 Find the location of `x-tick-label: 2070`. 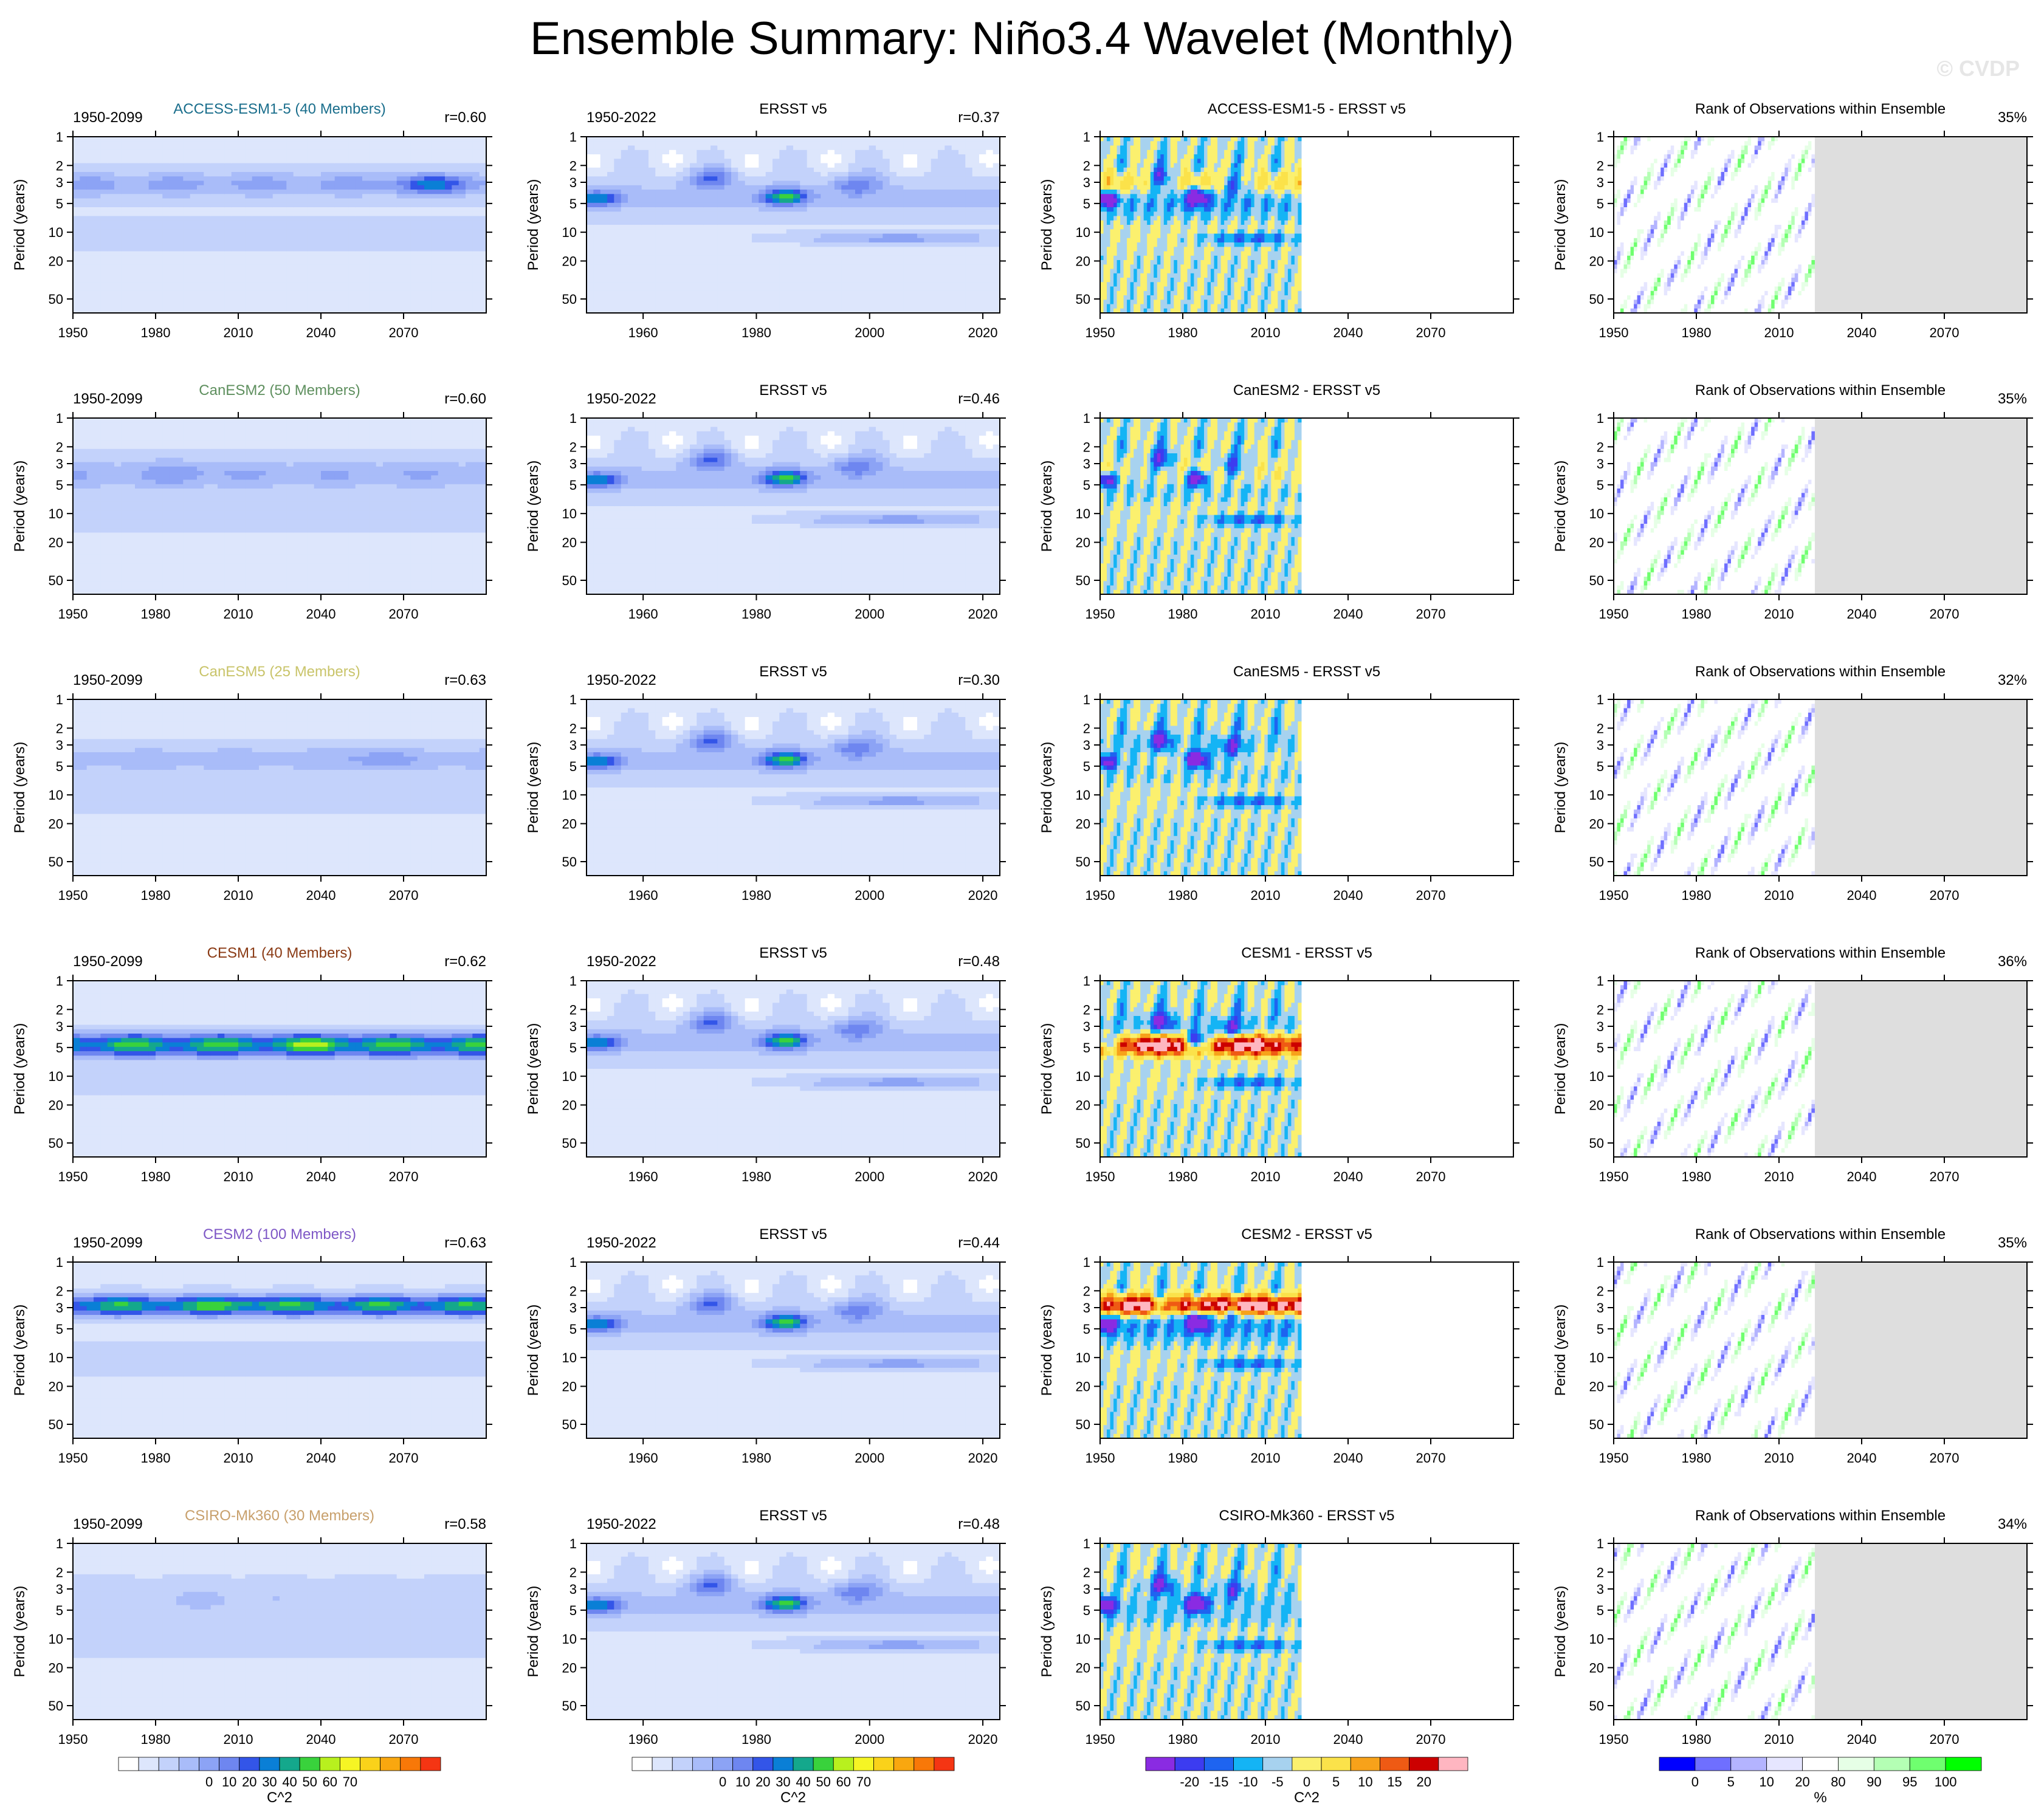

x-tick-label: 2070 is located at coordinates (404, 332).